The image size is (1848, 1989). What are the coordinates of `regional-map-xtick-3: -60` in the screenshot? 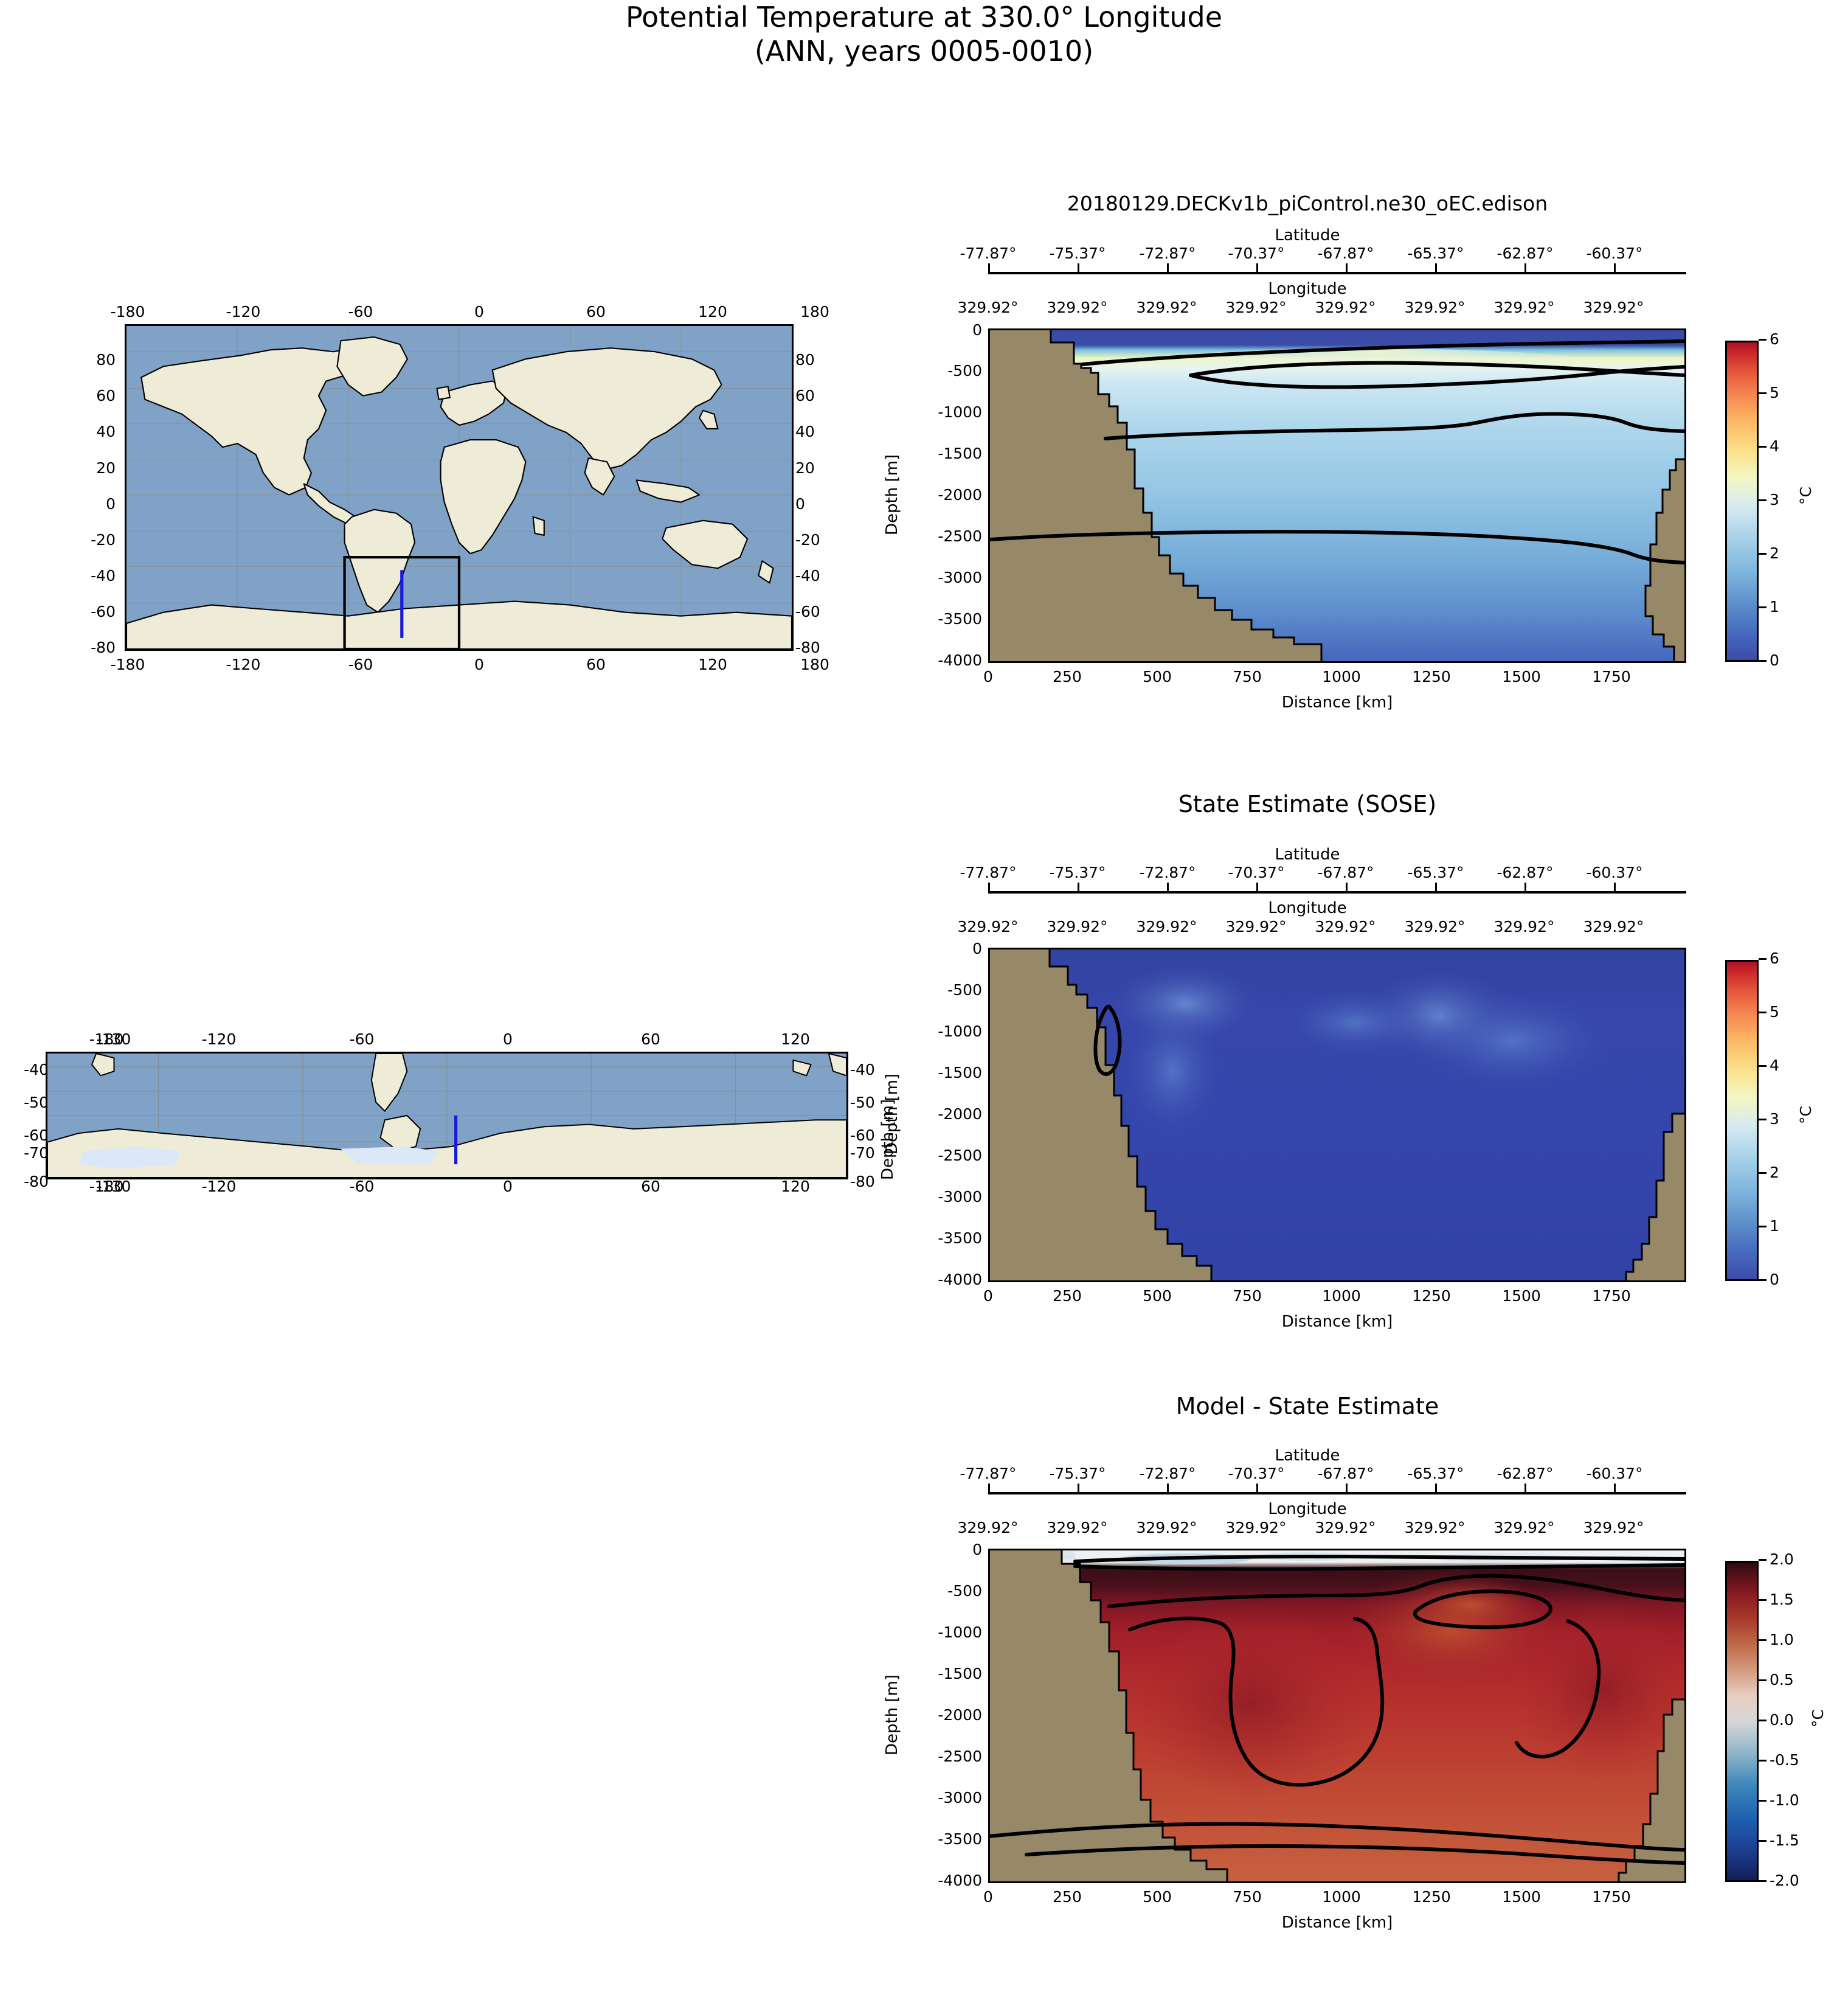 It's located at (362, 1039).